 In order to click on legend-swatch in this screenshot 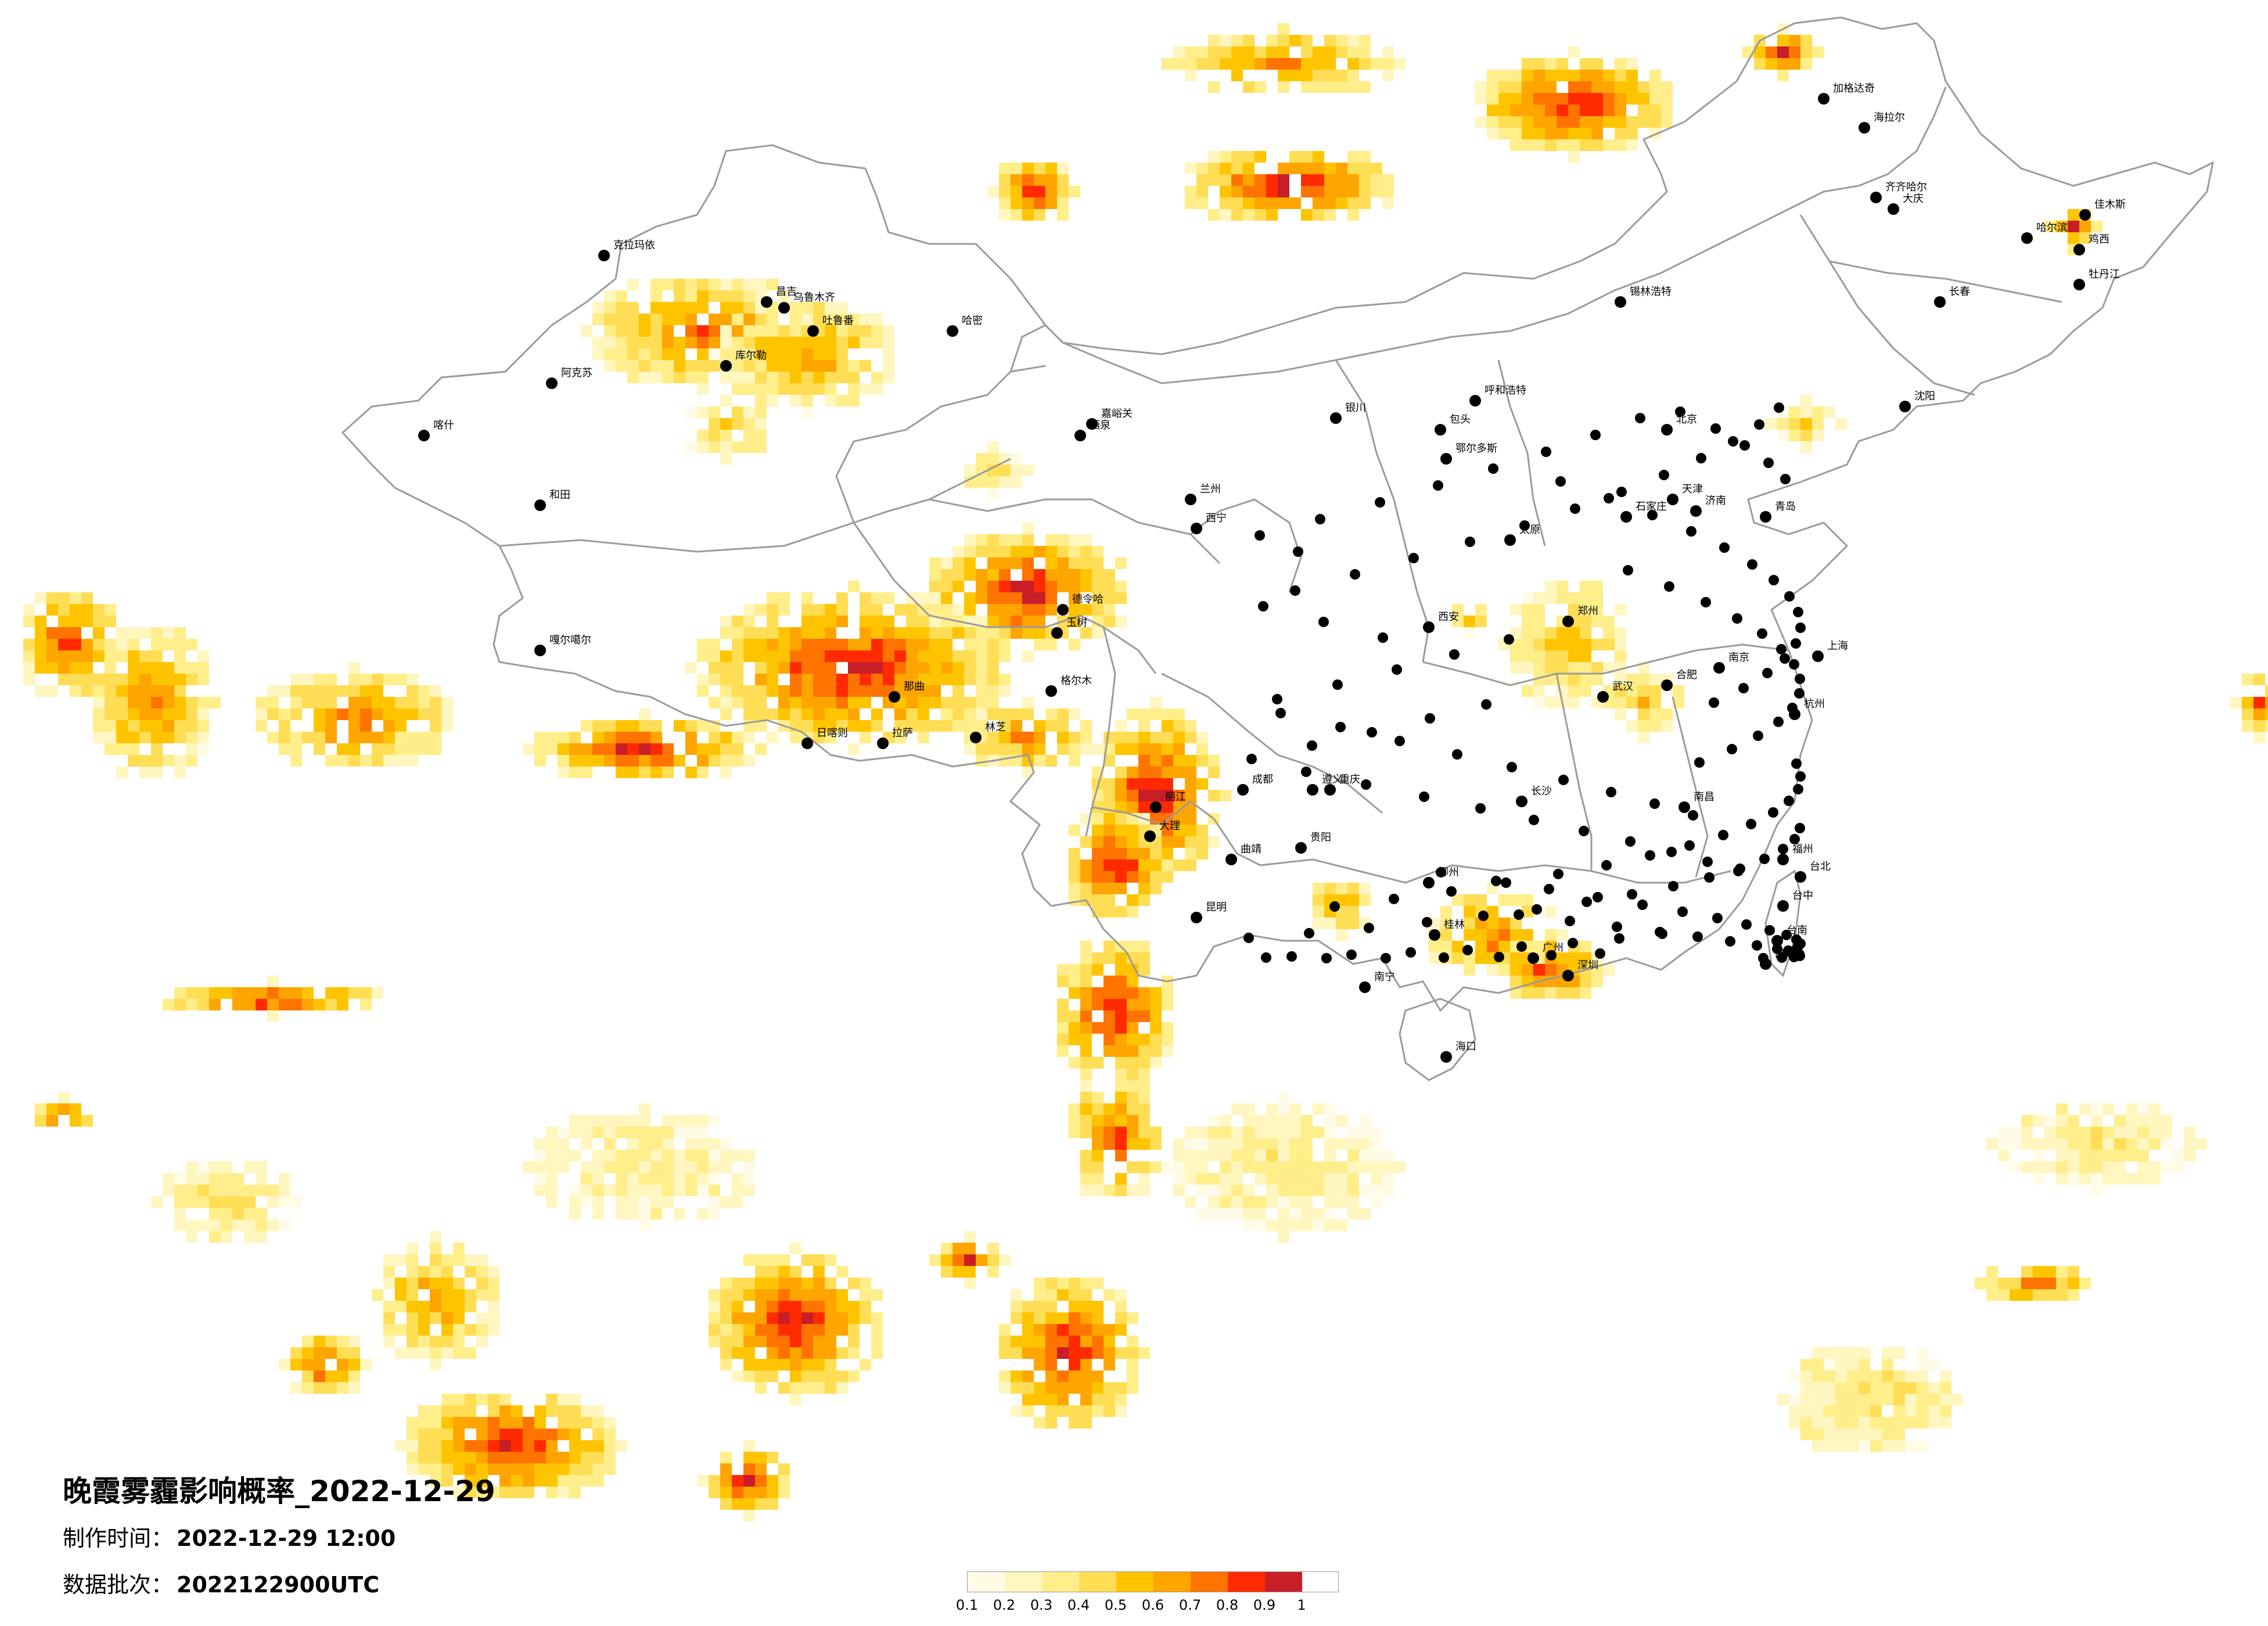, I will do `click(1172, 1582)`.